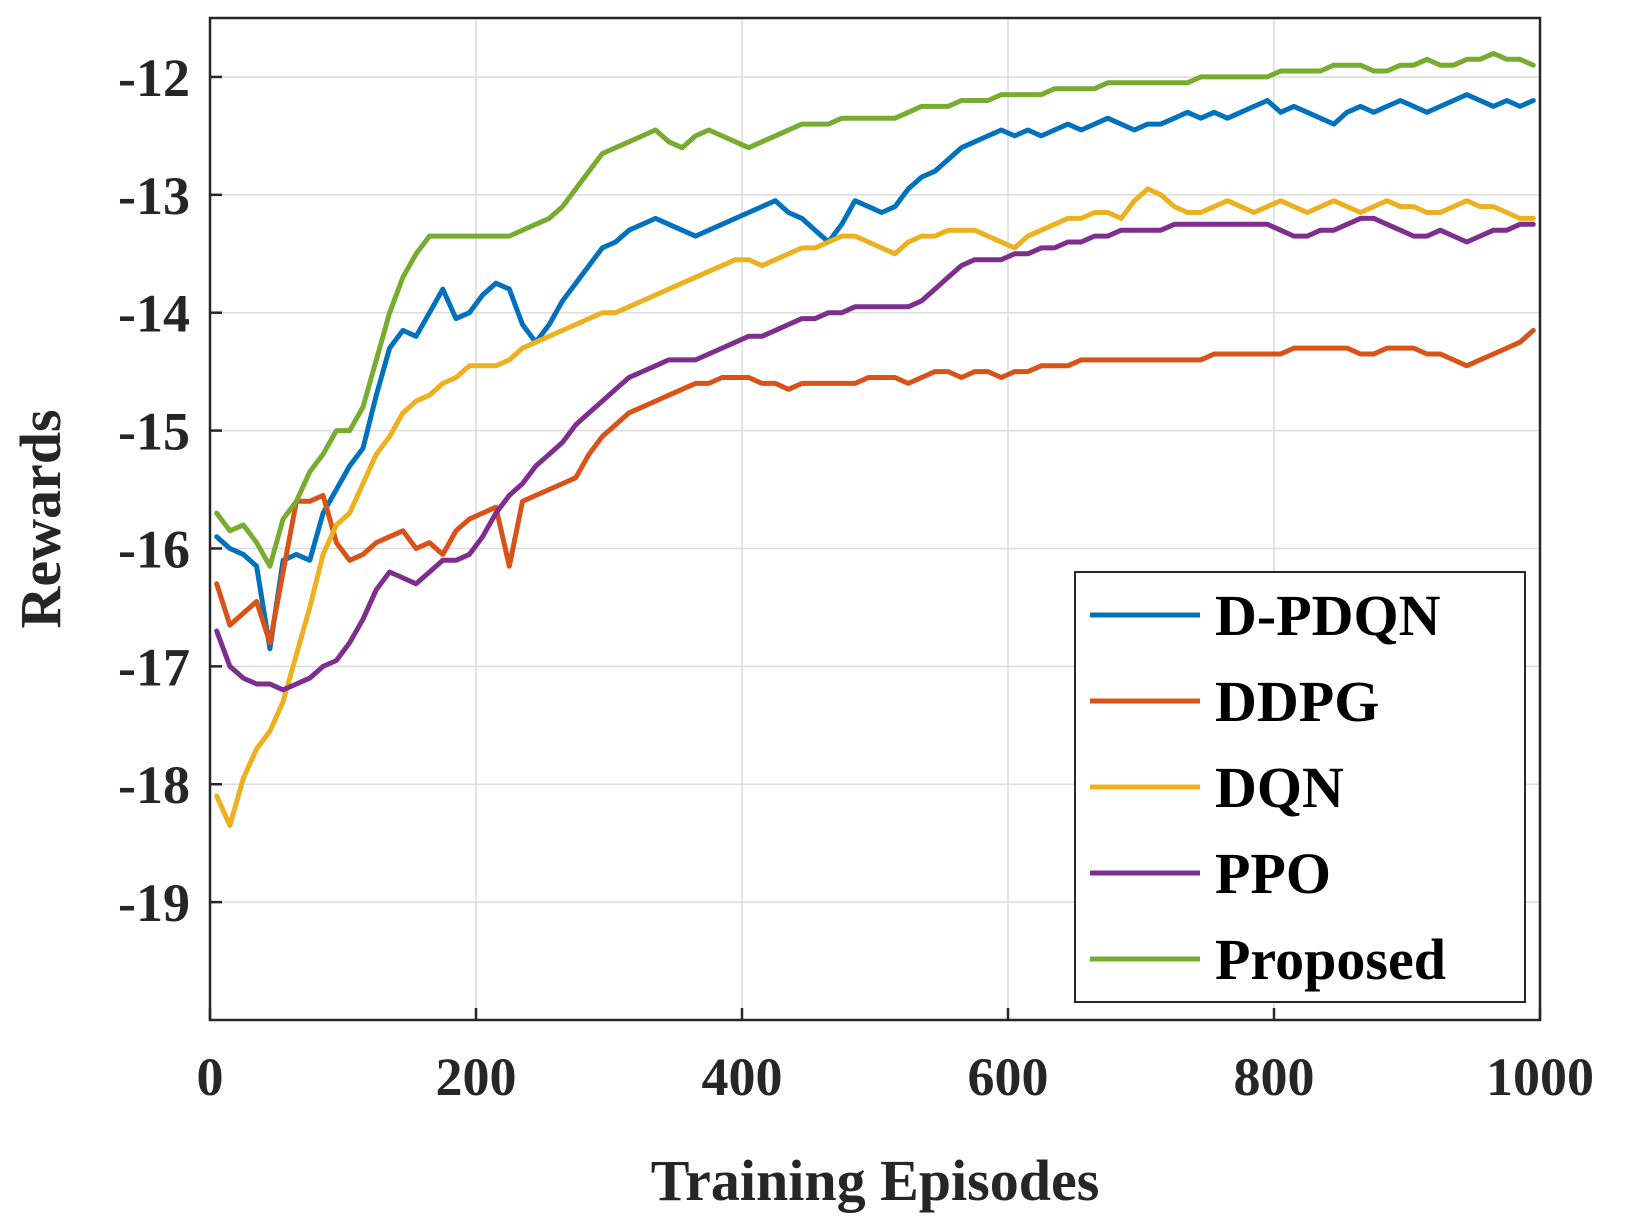  Describe the element at coordinates (742, 1077) in the screenshot. I see `x-tick-label: 400` at that location.